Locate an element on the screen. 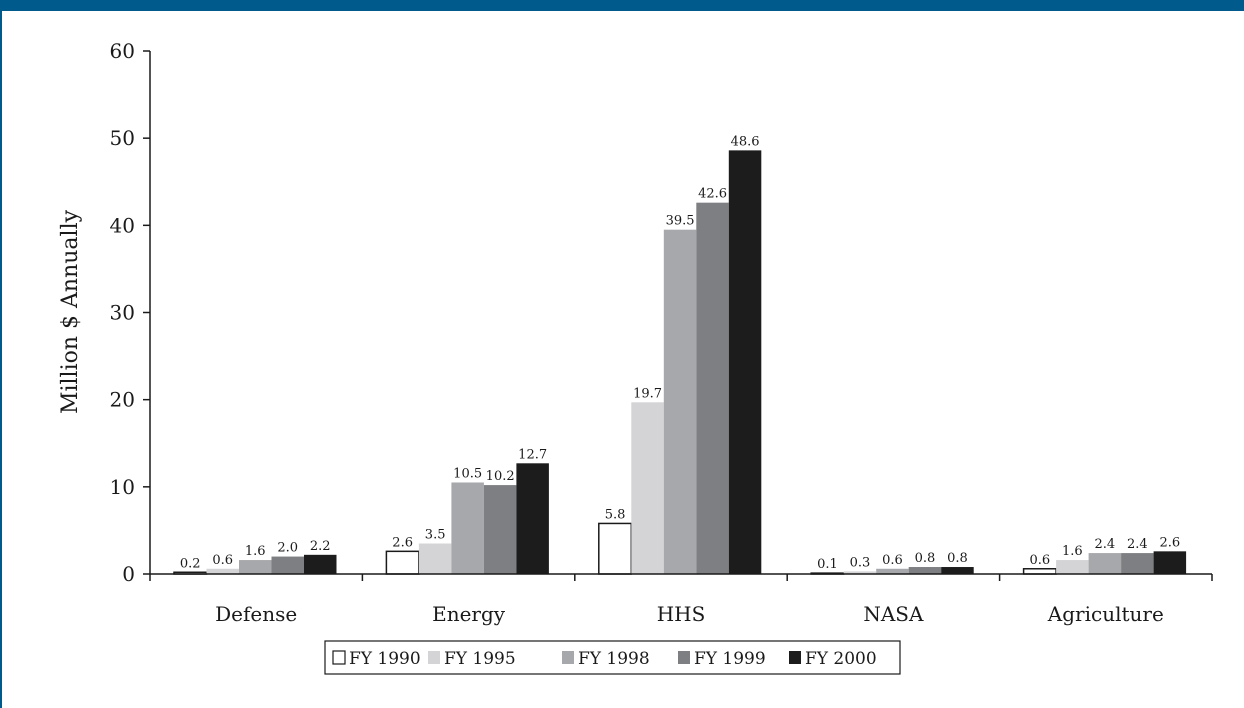  bar-nasa-fy-1998 is located at coordinates (892, 571).